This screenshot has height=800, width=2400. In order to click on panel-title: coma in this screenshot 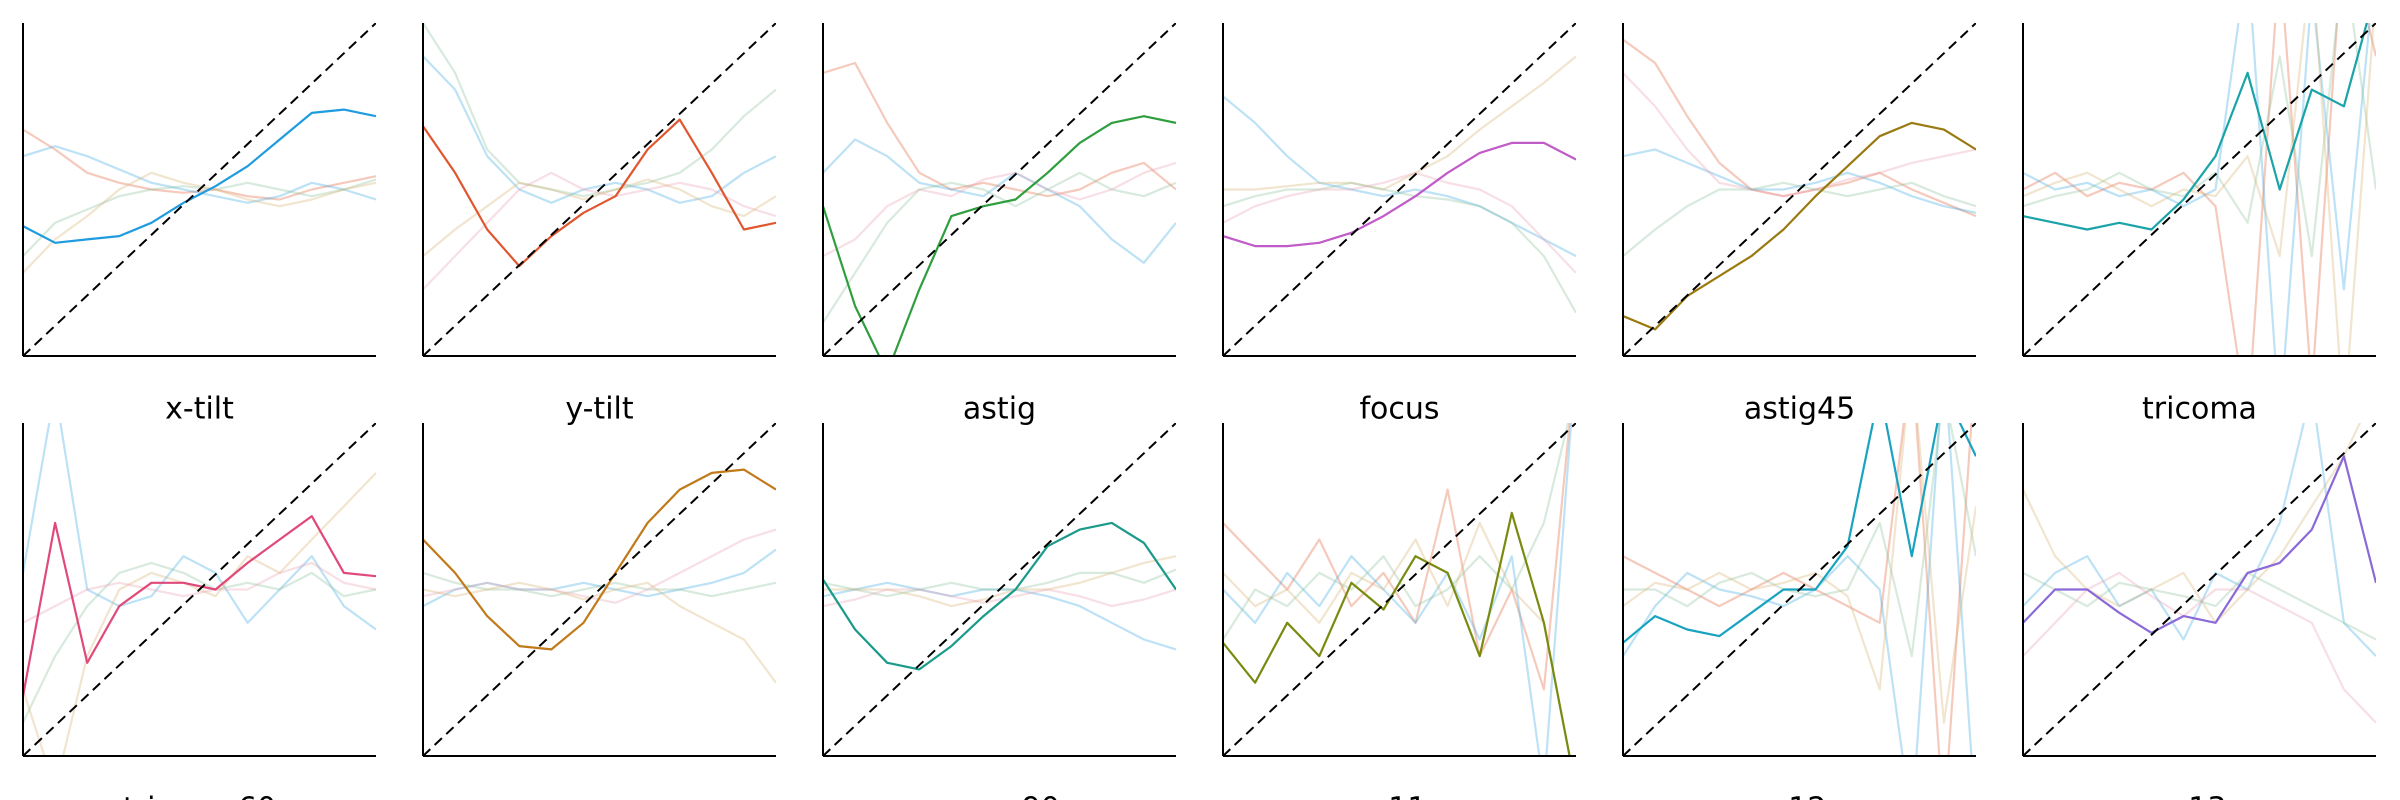, I will do `click(599, 796)`.